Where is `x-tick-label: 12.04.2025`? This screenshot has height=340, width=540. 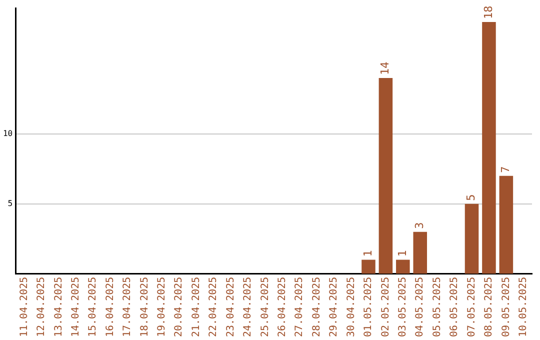
x-tick-label: 12.04.2025 is located at coordinates (42, 307).